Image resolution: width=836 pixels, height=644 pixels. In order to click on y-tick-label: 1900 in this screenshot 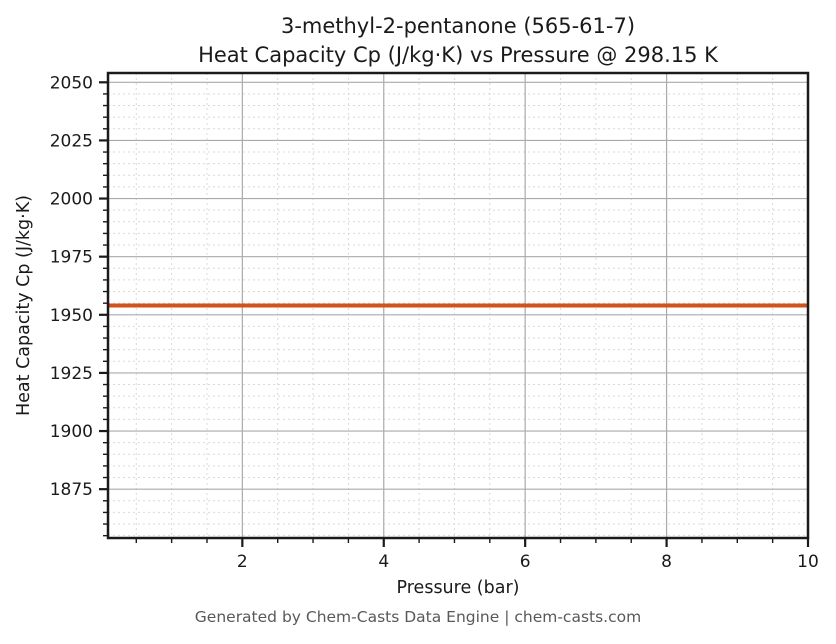, I will do `click(71, 432)`.